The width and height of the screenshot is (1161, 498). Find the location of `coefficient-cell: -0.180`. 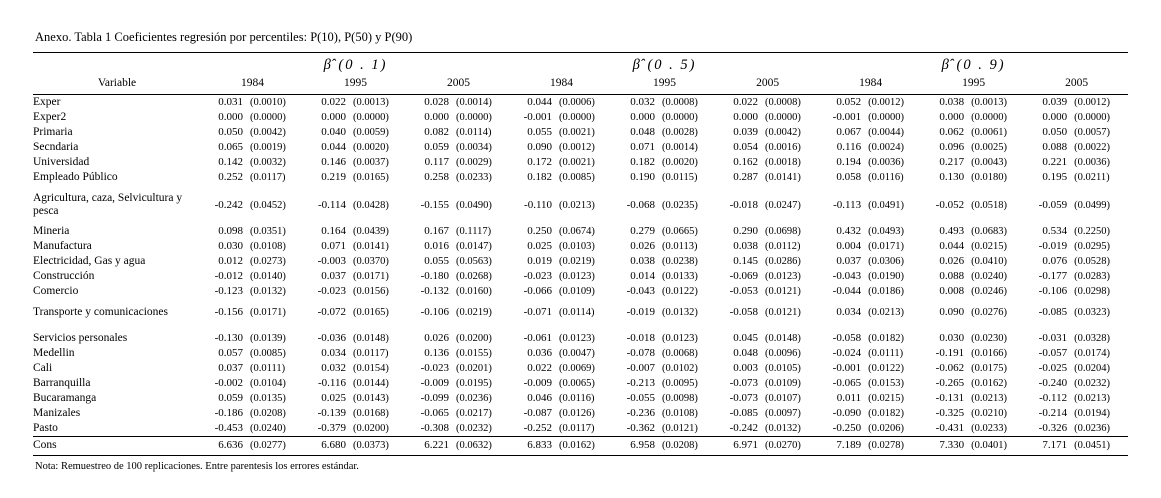

coefficient-cell: -0.180 is located at coordinates (434, 276).